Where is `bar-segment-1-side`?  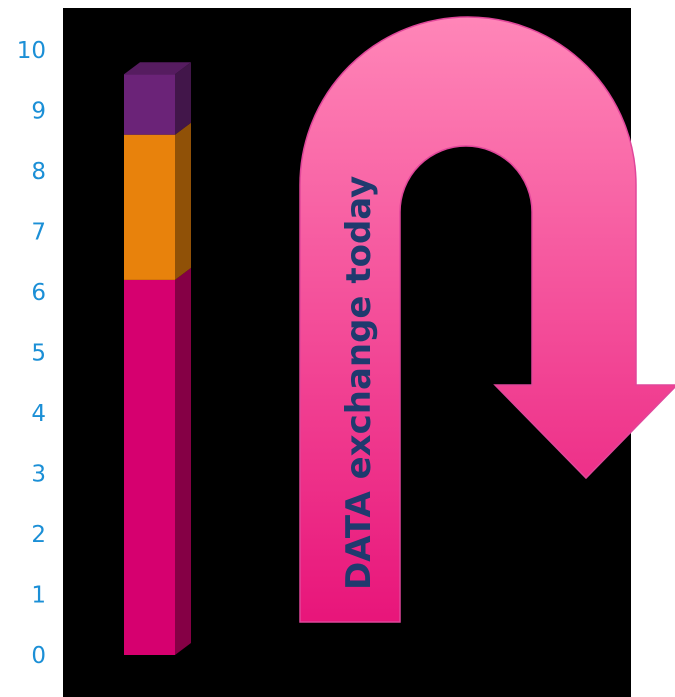 bar-segment-1-side is located at coordinates (183, 461).